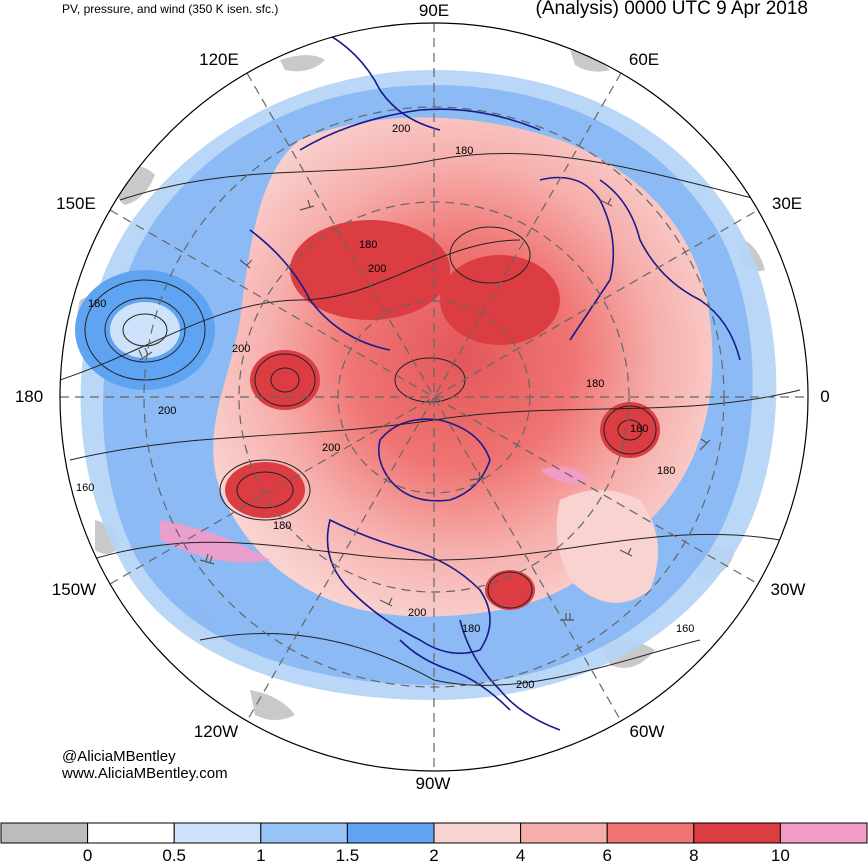 Image resolution: width=868 pixels, height=866 pixels. I want to click on colorbar-tick-label: 1, so click(261, 855).